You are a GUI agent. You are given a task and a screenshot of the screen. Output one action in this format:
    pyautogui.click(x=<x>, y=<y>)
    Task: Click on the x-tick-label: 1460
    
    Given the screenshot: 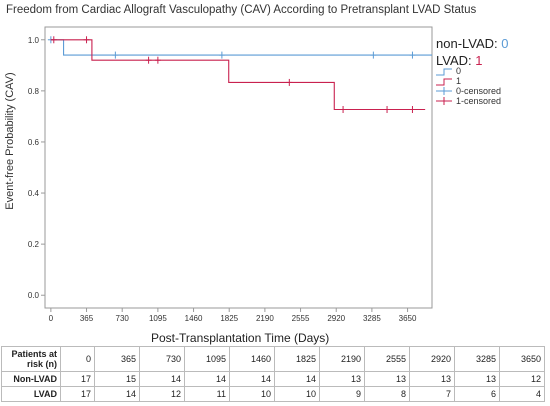 What is the action you would take?
    pyautogui.click(x=194, y=318)
    